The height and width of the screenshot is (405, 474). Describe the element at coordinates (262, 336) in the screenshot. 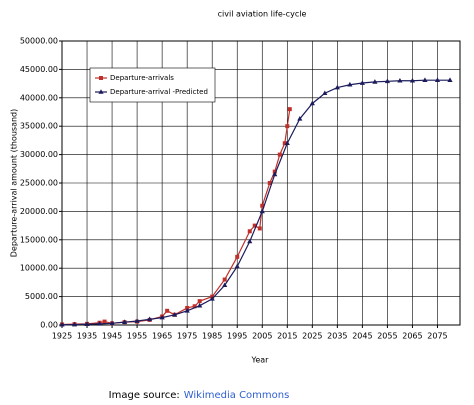

I see `x-tick-label: 2005` at that location.